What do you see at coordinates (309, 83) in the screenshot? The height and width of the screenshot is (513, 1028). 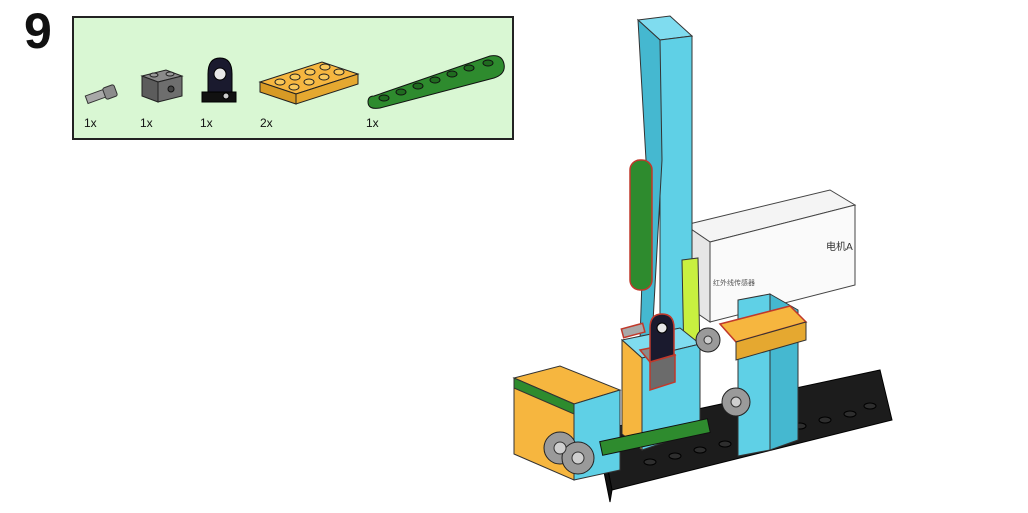 I see `plate-icon` at bounding box center [309, 83].